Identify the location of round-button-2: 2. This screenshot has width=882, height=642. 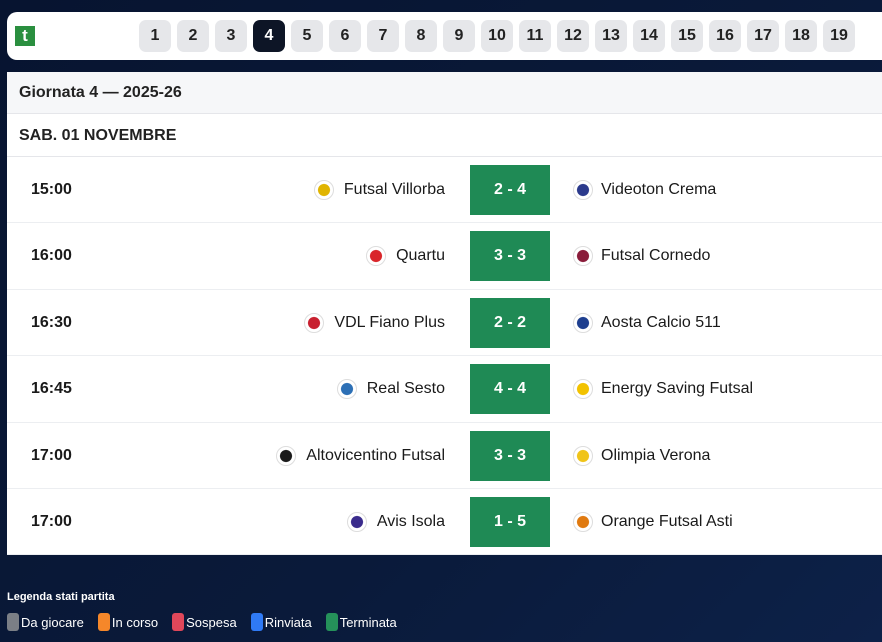
(193, 36).